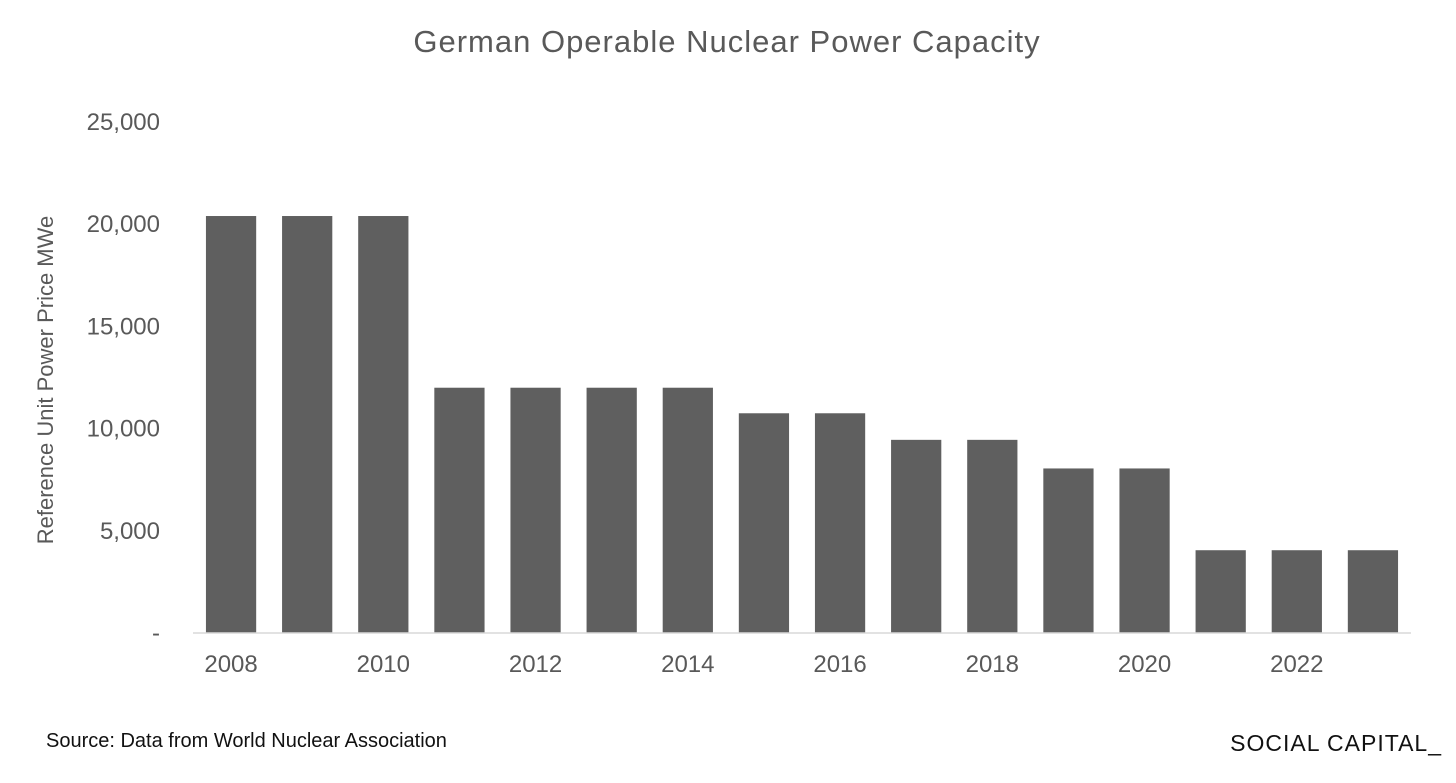  I want to click on bar-2020, so click(1144, 550).